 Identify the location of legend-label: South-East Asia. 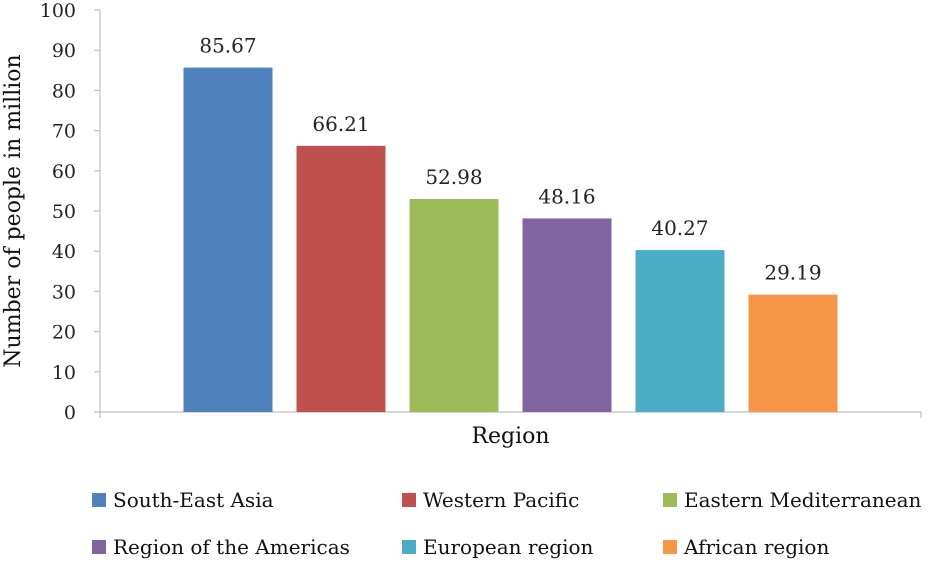
(193, 500).